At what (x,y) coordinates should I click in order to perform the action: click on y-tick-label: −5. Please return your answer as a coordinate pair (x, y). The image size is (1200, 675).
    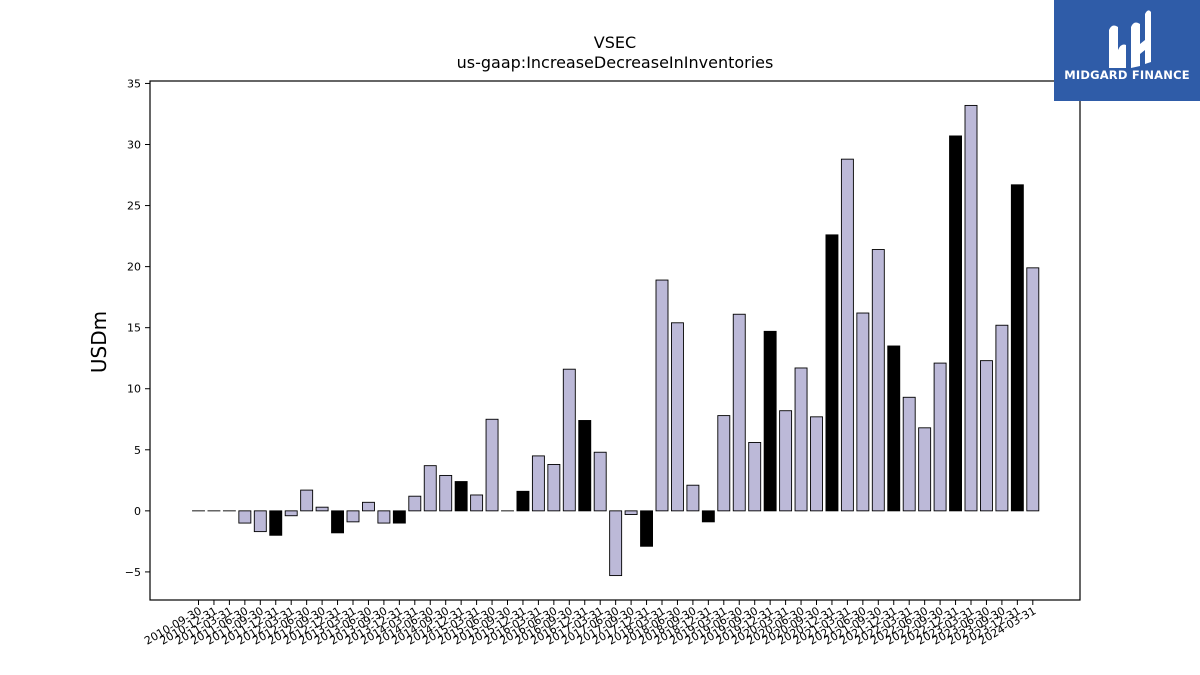
    Looking at the image, I should click on (133, 572).